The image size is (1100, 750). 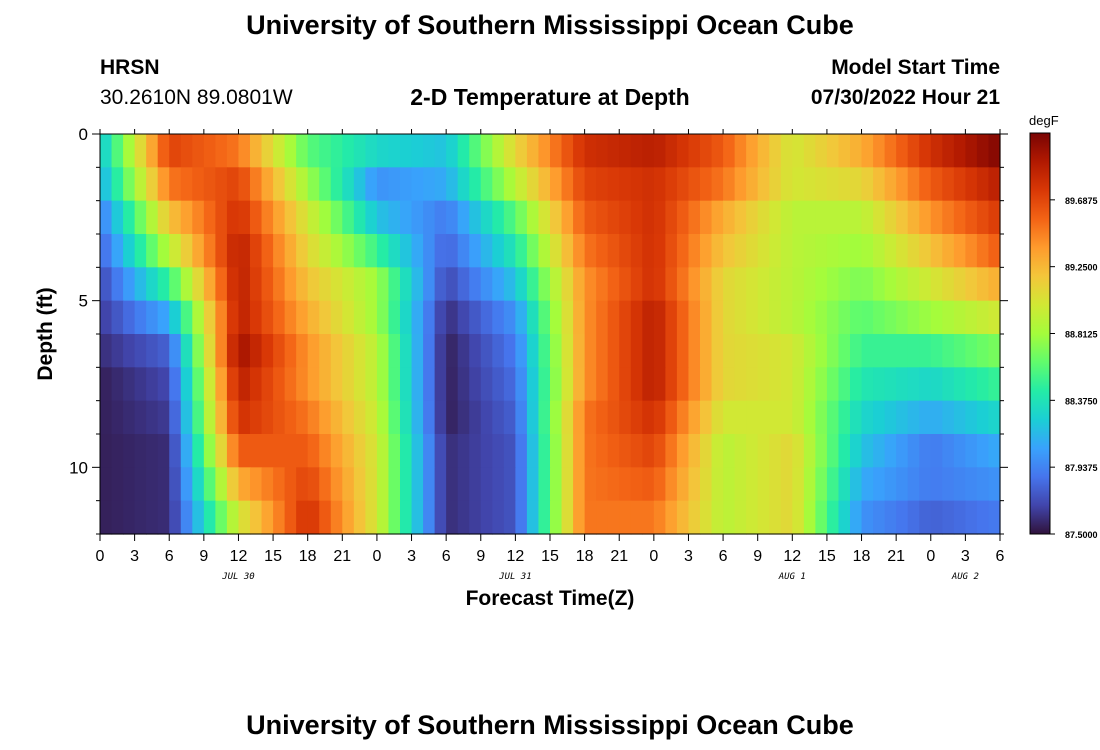 What do you see at coordinates (78, 467) in the screenshot?
I see `y-tick-label: 10` at bounding box center [78, 467].